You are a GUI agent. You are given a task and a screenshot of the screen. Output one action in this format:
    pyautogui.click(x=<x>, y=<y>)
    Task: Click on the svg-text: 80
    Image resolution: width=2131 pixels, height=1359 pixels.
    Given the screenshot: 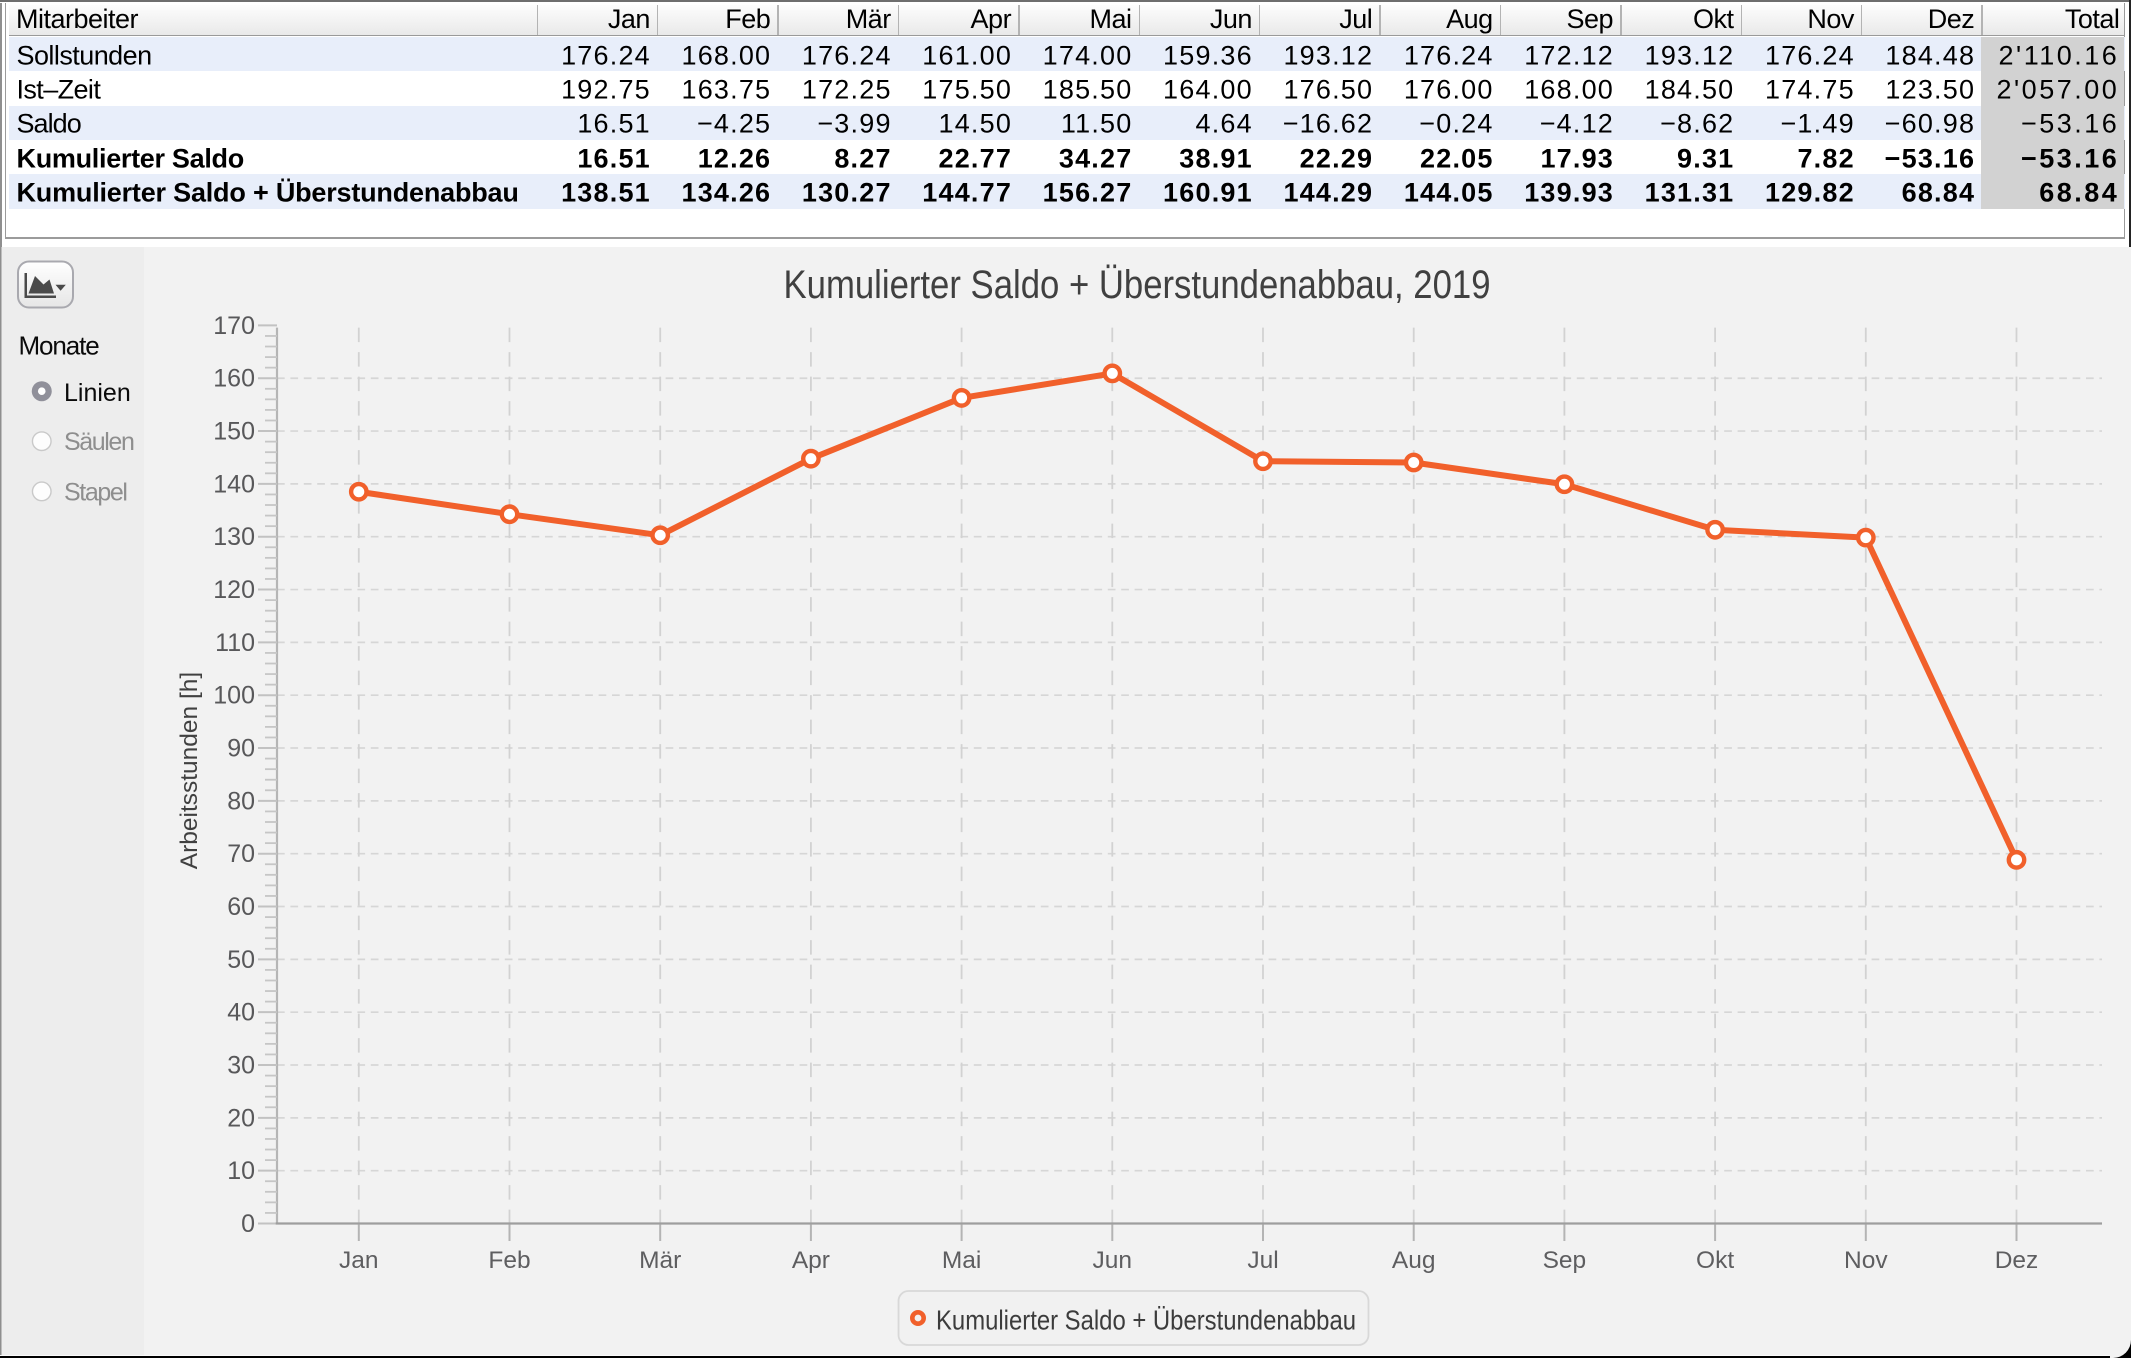 What is the action you would take?
    pyautogui.click(x=241, y=801)
    